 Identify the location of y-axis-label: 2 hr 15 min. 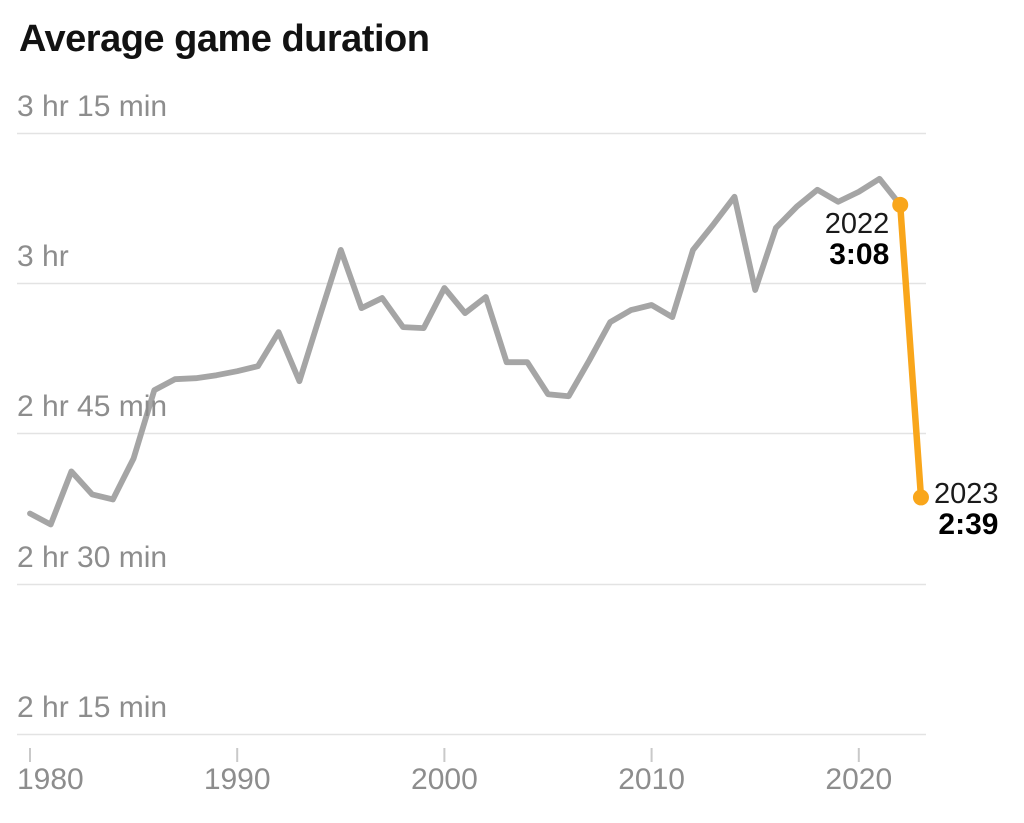
(92, 707).